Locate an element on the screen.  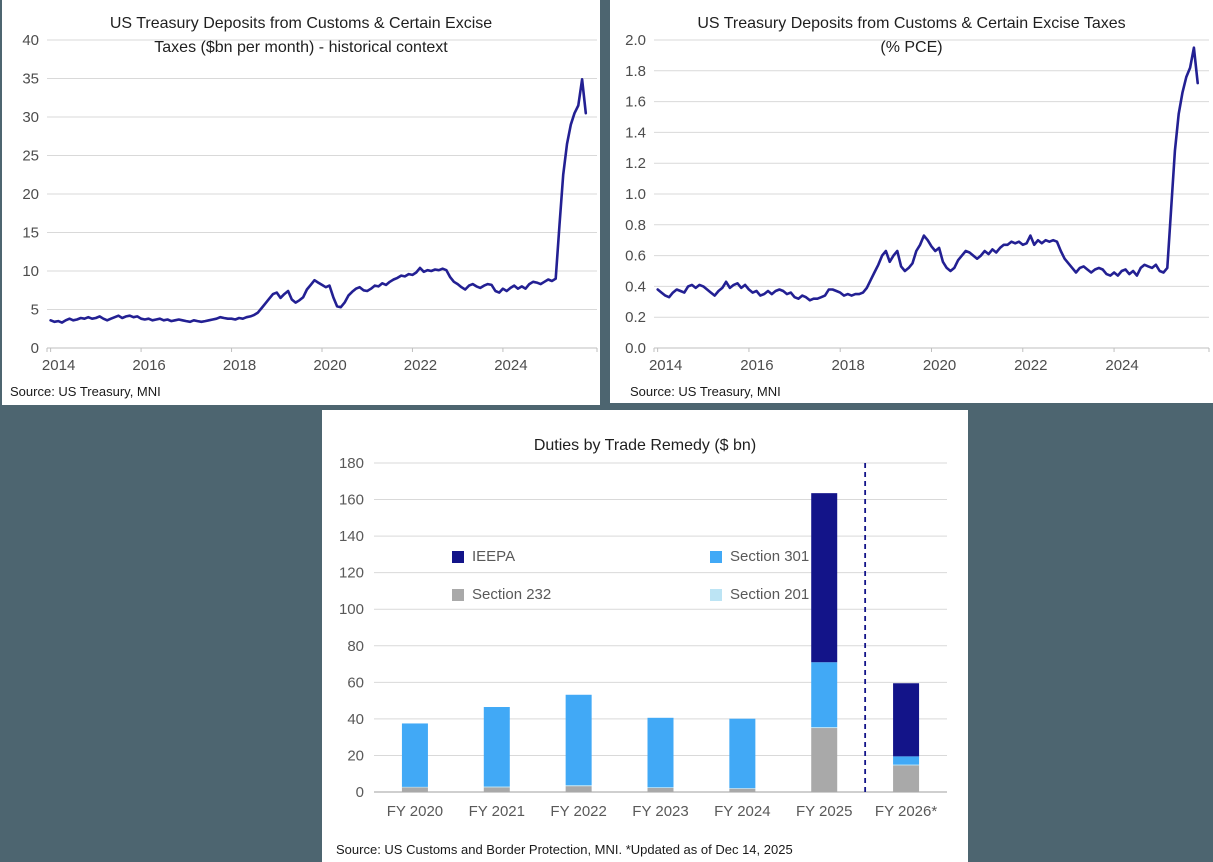
y-tick-label: 35 is located at coordinates (30, 79).